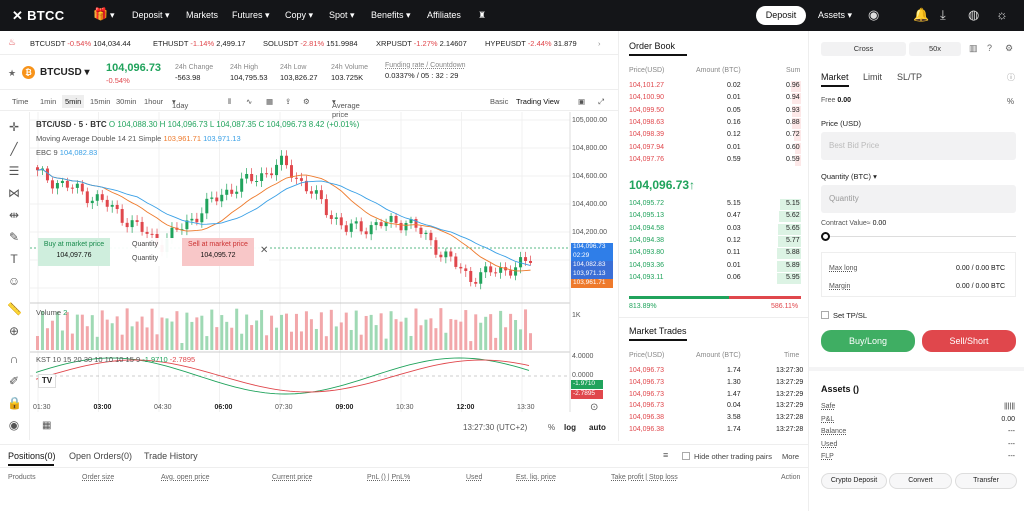 The height and width of the screenshot is (511, 1024). Describe the element at coordinates (38, 15) in the screenshot. I see `btcc-logo: ✕ BTCC` at that location.